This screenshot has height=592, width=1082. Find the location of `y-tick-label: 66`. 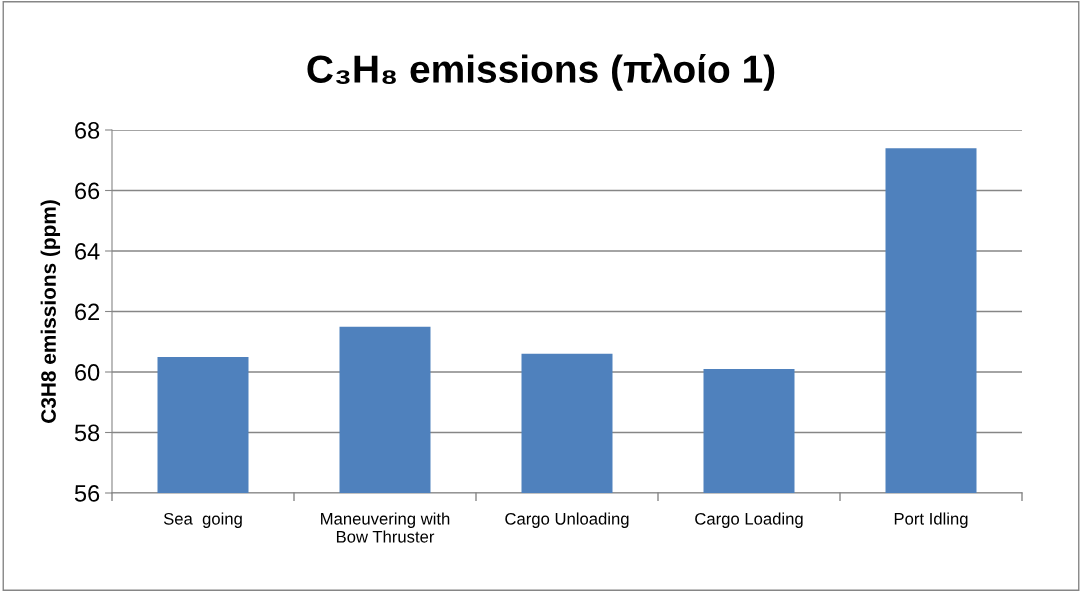

y-tick-label: 66 is located at coordinates (87, 191).